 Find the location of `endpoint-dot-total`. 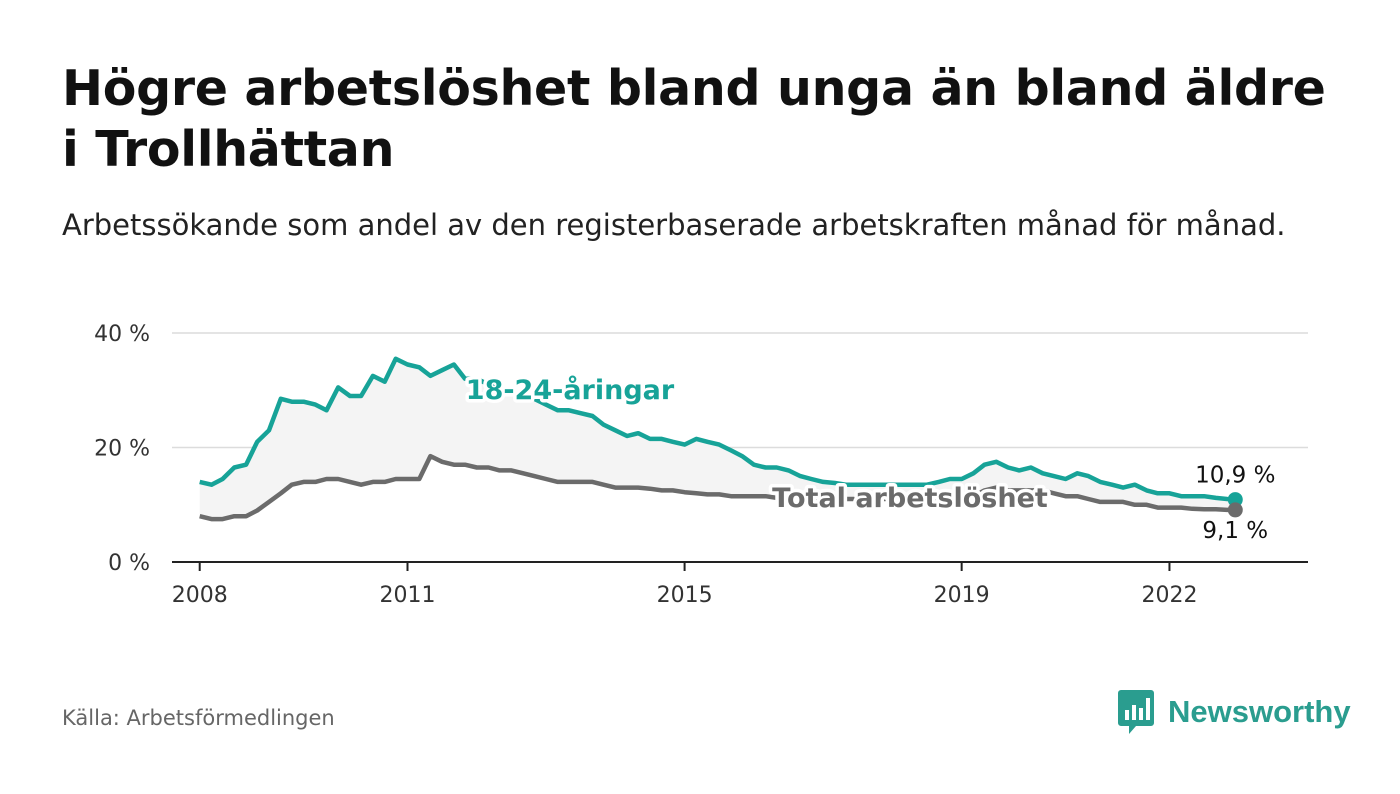

endpoint-dot-total is located at coordinates (1235, 510).